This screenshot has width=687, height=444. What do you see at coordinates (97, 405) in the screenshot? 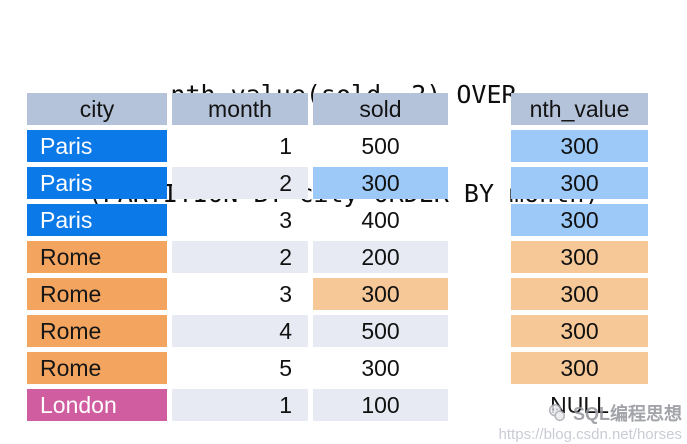
I see `city-cell: London` at bounding box center [97, 405].